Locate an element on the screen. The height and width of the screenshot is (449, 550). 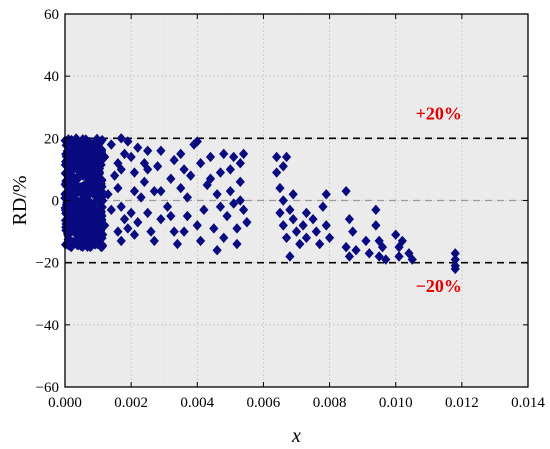
x-tick-labels: 0.000 0.002 0.004 0.006 0.008 0.010 0.012 0.014 is located at coordinates (296, 403).